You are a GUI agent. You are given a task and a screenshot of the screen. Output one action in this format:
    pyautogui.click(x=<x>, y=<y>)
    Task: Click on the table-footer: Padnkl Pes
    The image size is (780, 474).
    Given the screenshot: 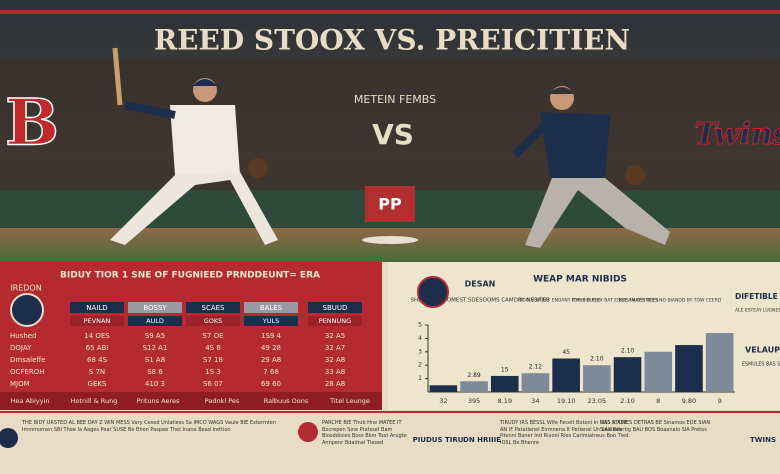 What is the action you would take?
    pyautogui.click(x=222, y=401)
    